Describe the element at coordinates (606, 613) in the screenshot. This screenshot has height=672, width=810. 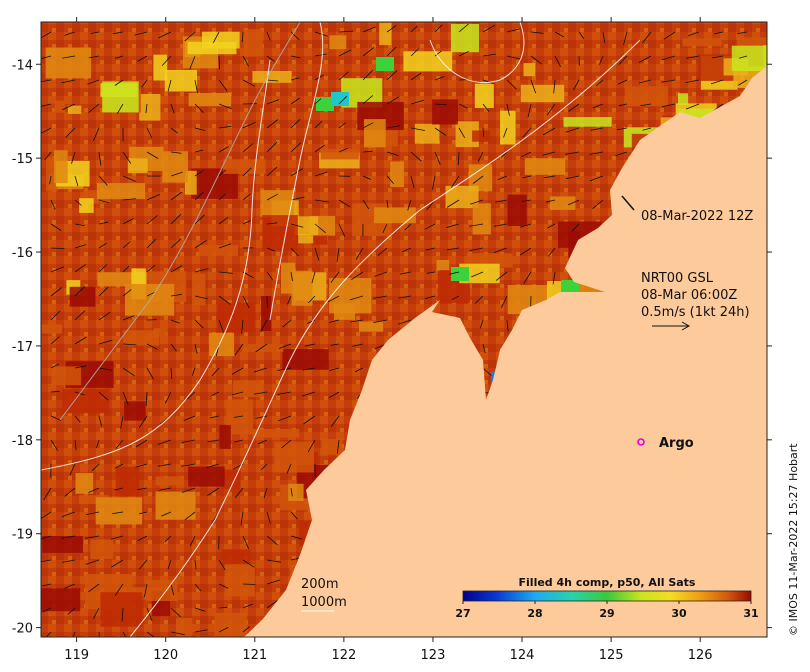
I see `colorbar-tick-label: 29` at that location.